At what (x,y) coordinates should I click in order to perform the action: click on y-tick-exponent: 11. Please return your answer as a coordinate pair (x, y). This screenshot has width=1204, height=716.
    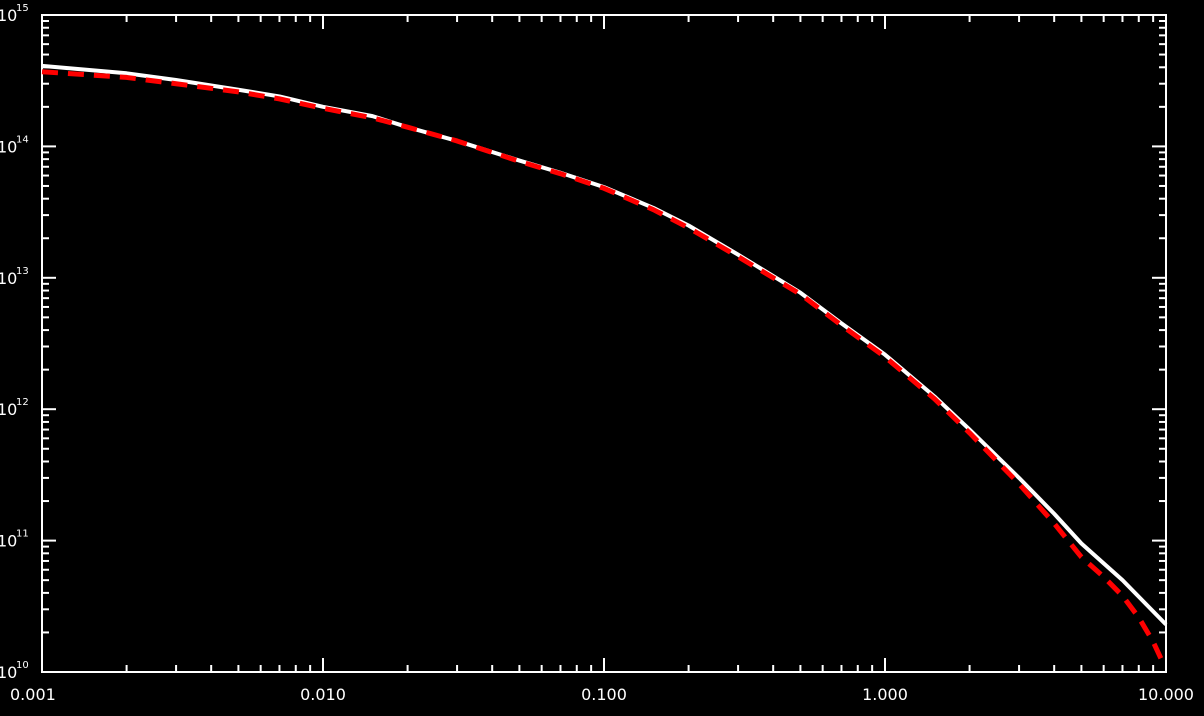
    Looking at the image, I should click on (22, 534).